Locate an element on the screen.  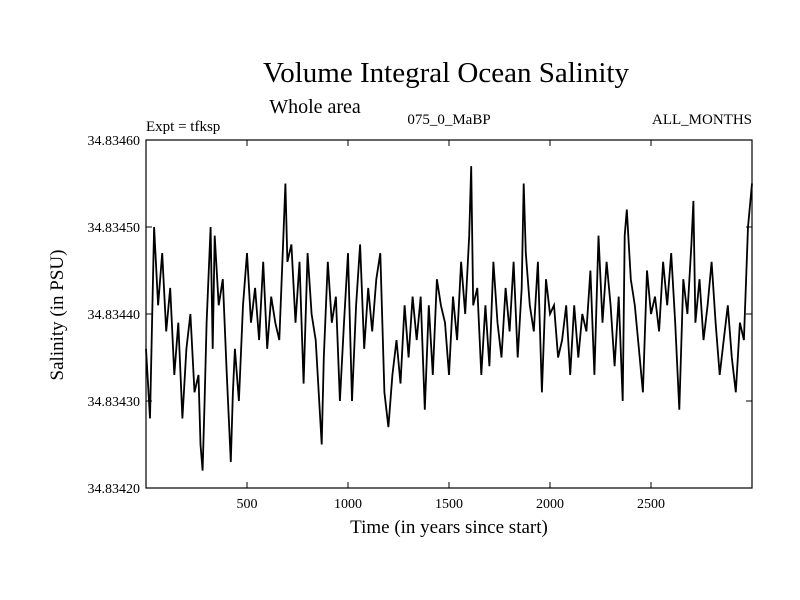
experiment-label: Expt = tfksp is located at coordinates (183, 127).